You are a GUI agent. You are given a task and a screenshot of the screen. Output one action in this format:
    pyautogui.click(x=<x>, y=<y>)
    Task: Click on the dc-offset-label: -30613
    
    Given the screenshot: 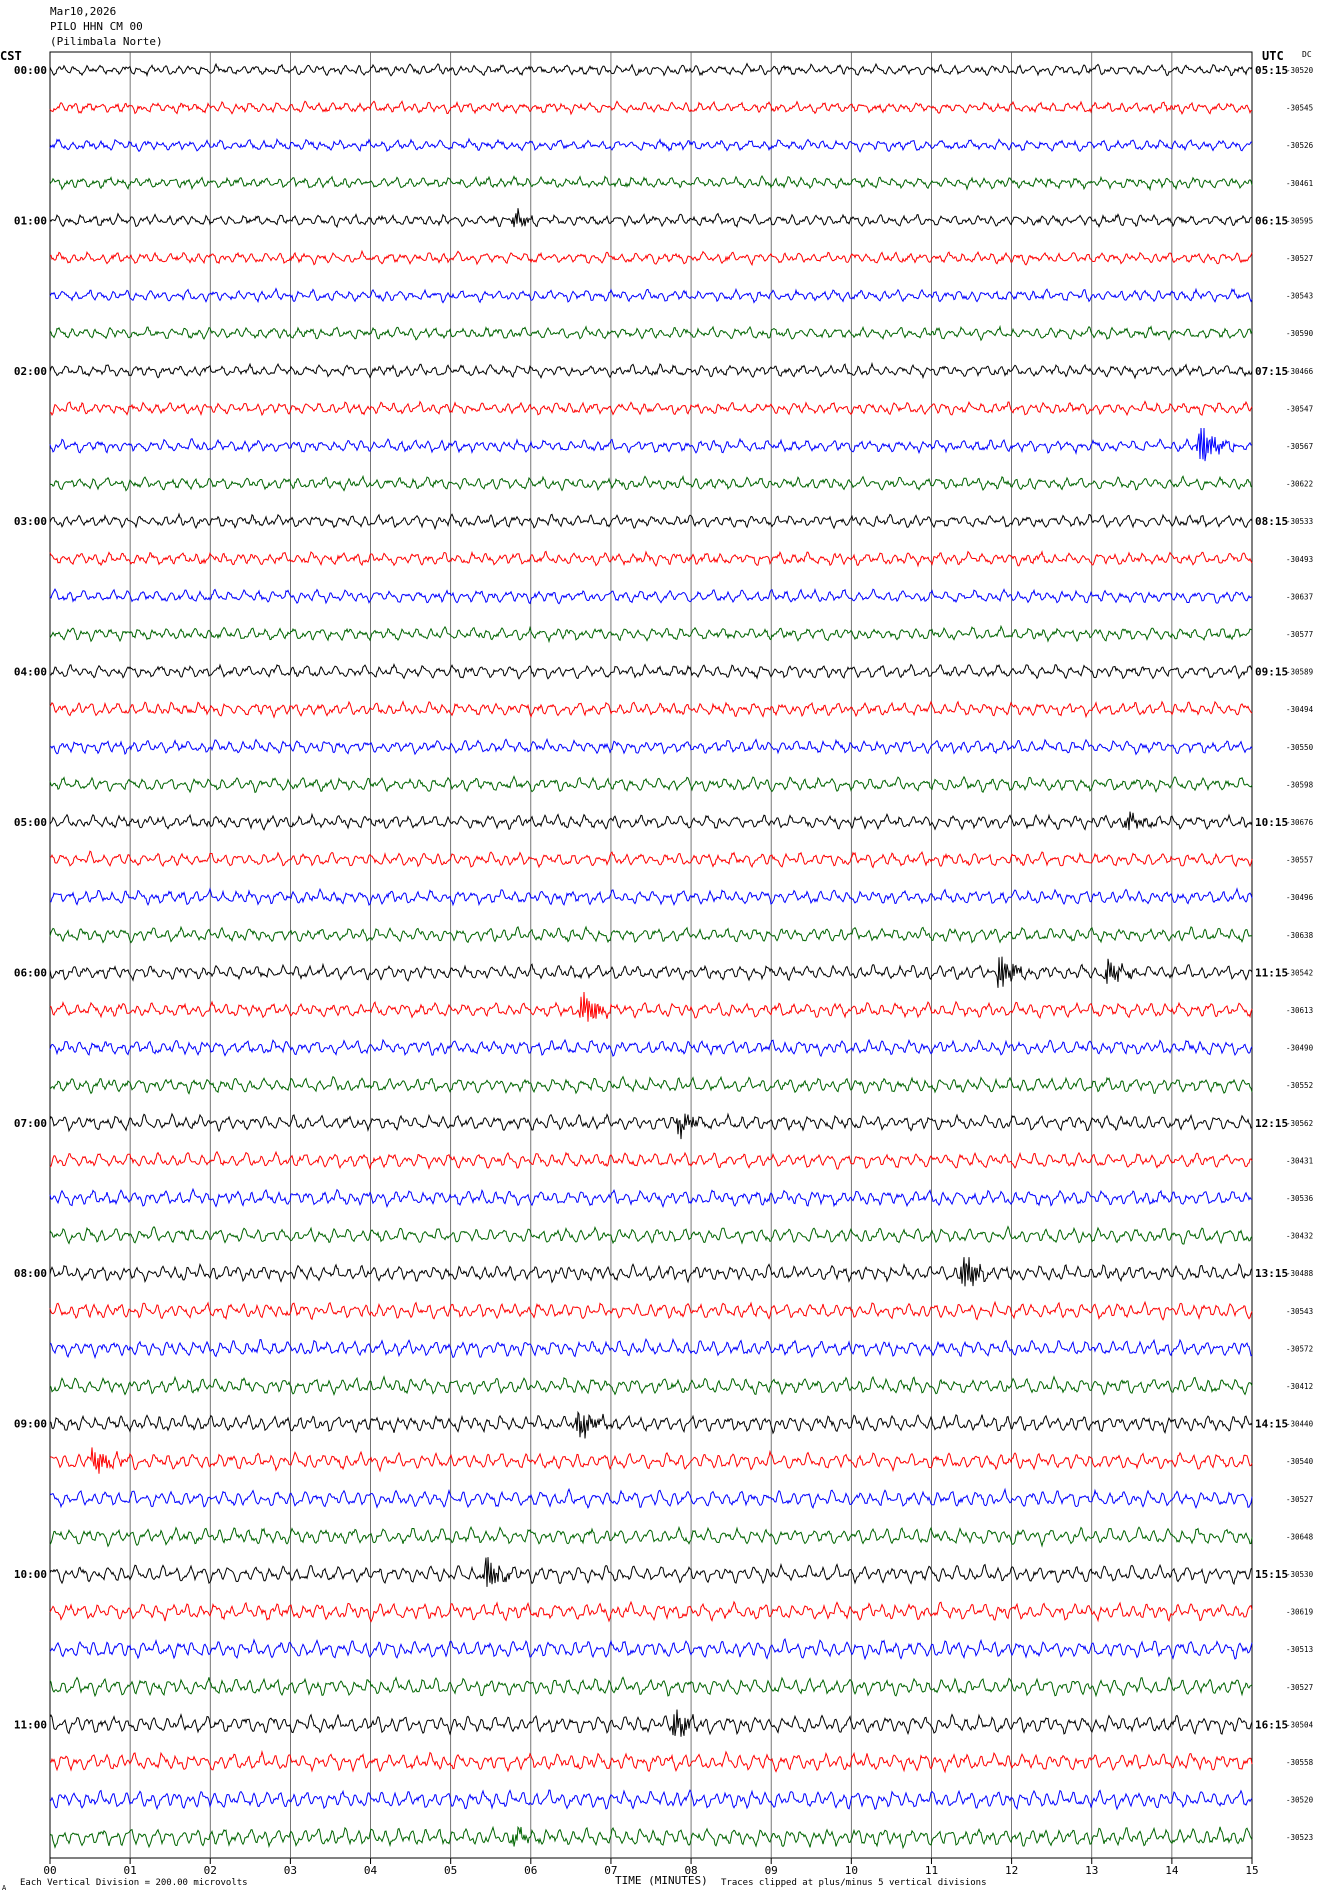 What is the action you would take?
    pyautogui.click(x=1299, y=1010)
    